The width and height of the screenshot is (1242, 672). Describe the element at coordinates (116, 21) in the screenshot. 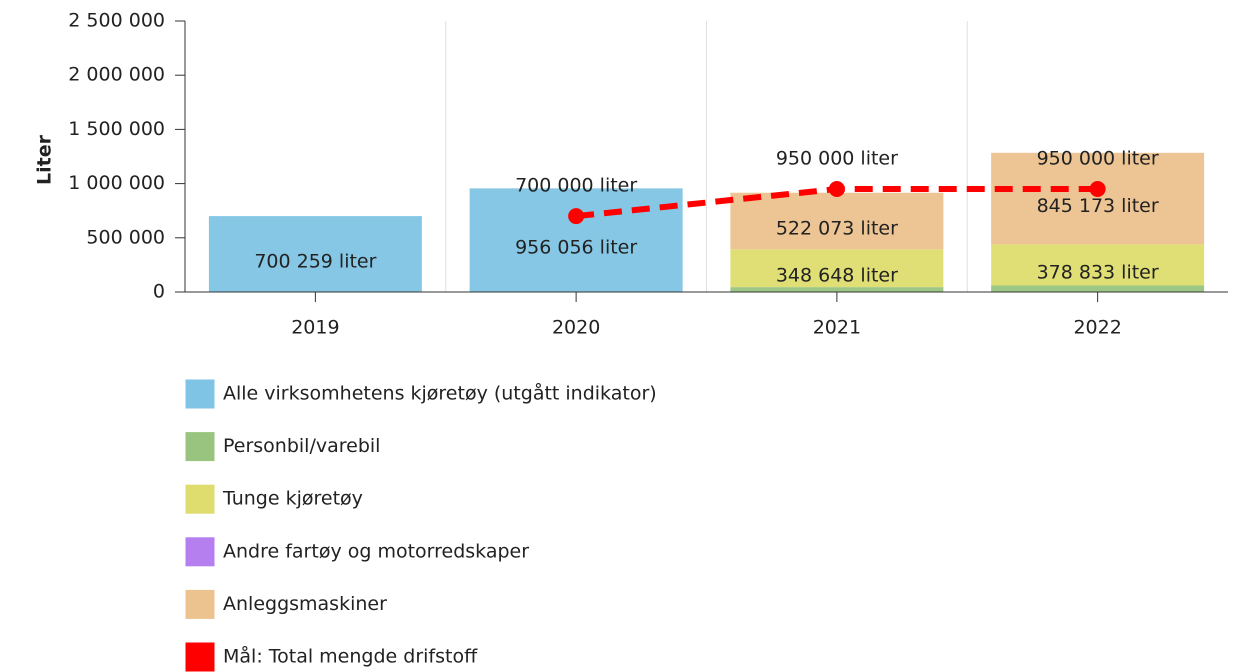

I see `y-tick-label: 2 500 000` at that location.